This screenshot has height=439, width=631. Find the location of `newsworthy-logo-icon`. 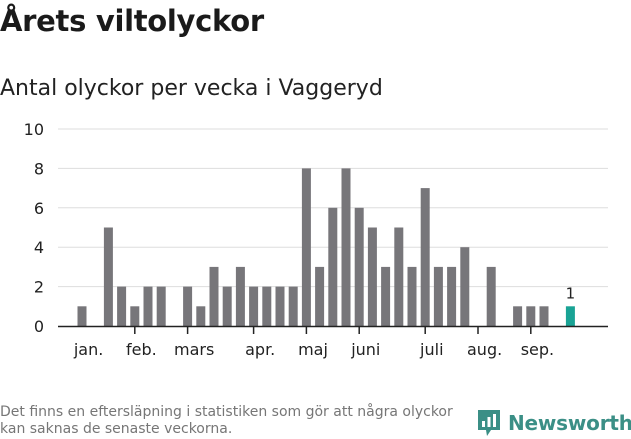

newsworthy-logo-icon is located at coordinates (489, 423).